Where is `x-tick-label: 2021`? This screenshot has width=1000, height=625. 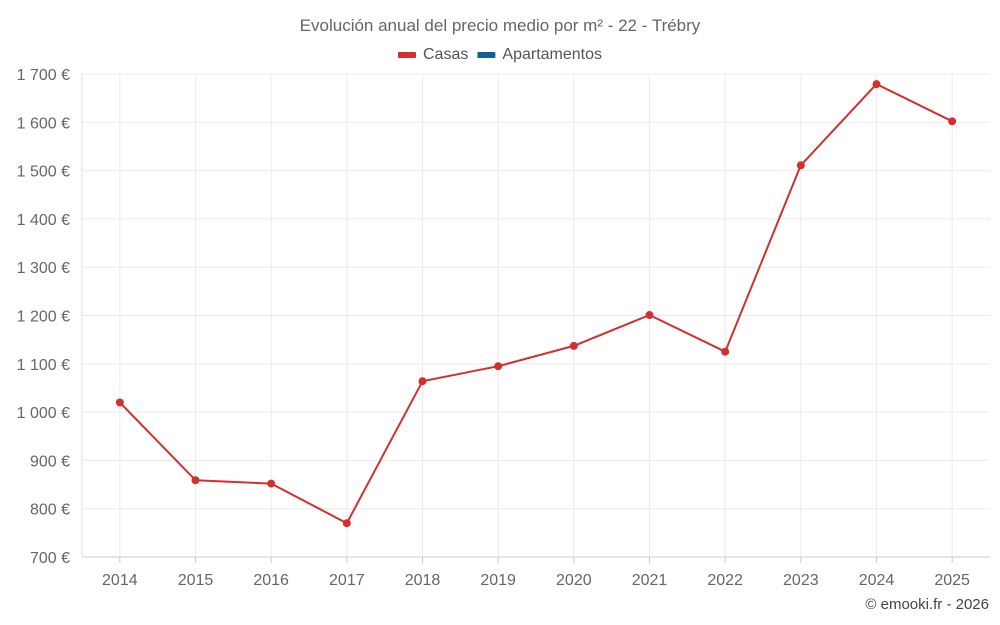
x-tick-label: 2021 is located at coordinates (650, 580).